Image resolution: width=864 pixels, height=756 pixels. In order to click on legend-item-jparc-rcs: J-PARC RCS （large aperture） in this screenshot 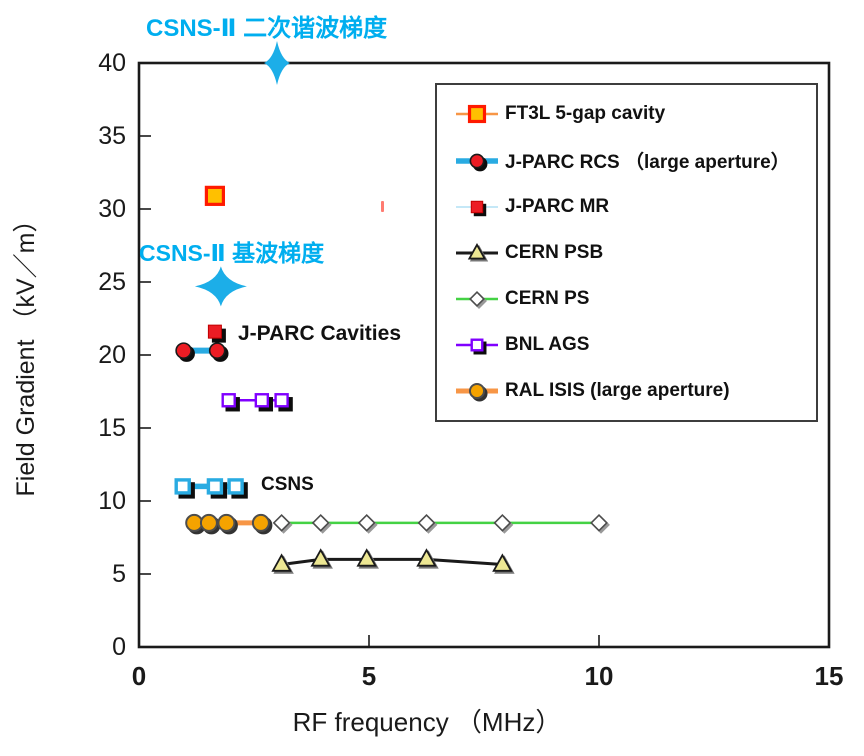, I will do `click(632, 160)`.